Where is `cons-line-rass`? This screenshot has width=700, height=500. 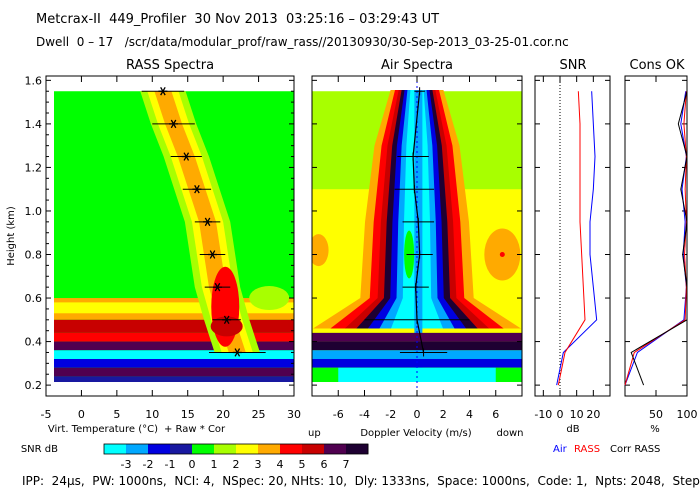
cons-line-rass is located at coordinates (655, 238).